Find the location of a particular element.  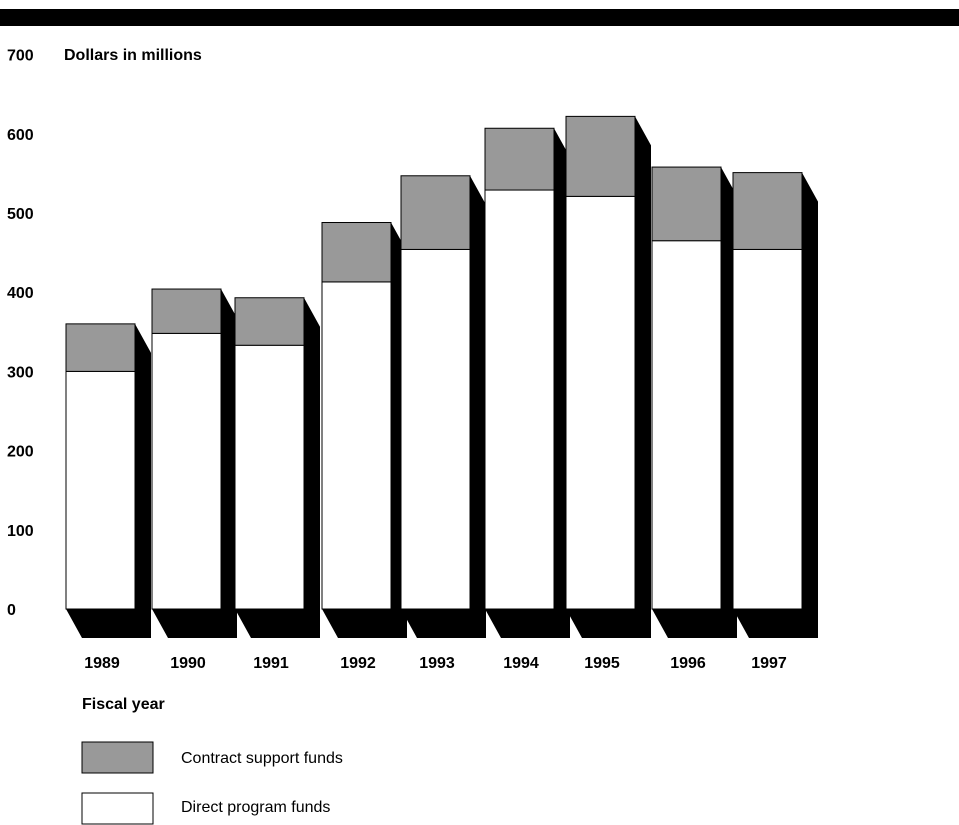

x-tick-label-1993: 1993 is located at coordinates (437, 663).